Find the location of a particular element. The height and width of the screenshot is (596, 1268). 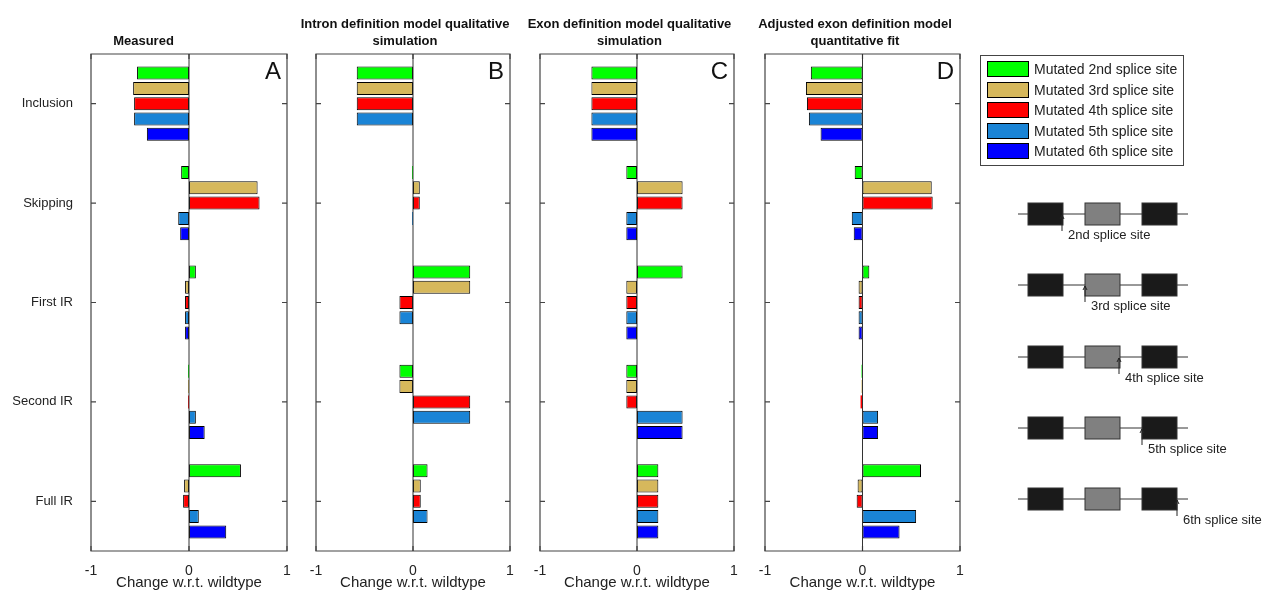

annotation: B is located at coordinates (495, 70).